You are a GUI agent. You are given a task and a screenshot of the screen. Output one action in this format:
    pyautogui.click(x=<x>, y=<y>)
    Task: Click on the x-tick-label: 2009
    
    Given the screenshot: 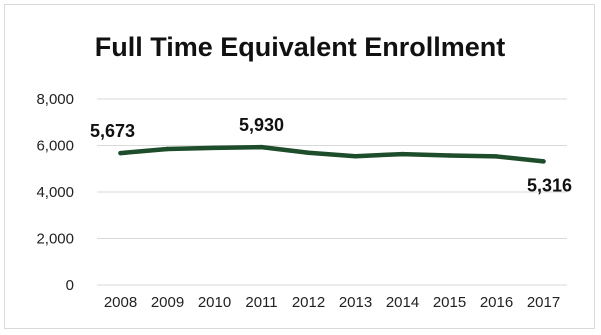 What is the action you would take?
    pyautogui.click(x=167, y=302)
    